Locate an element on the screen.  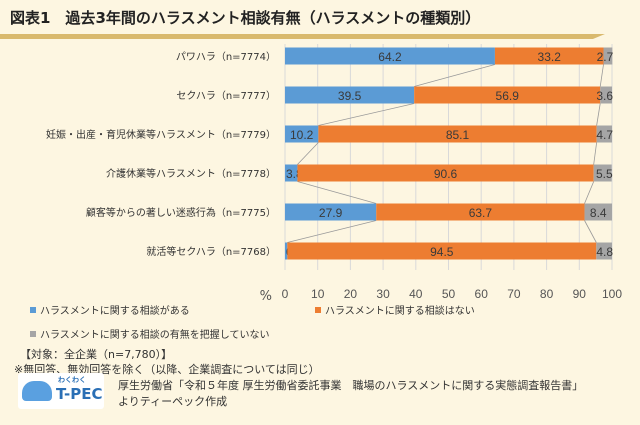
data-label: 64.2 is located at coordinates (390, 57).